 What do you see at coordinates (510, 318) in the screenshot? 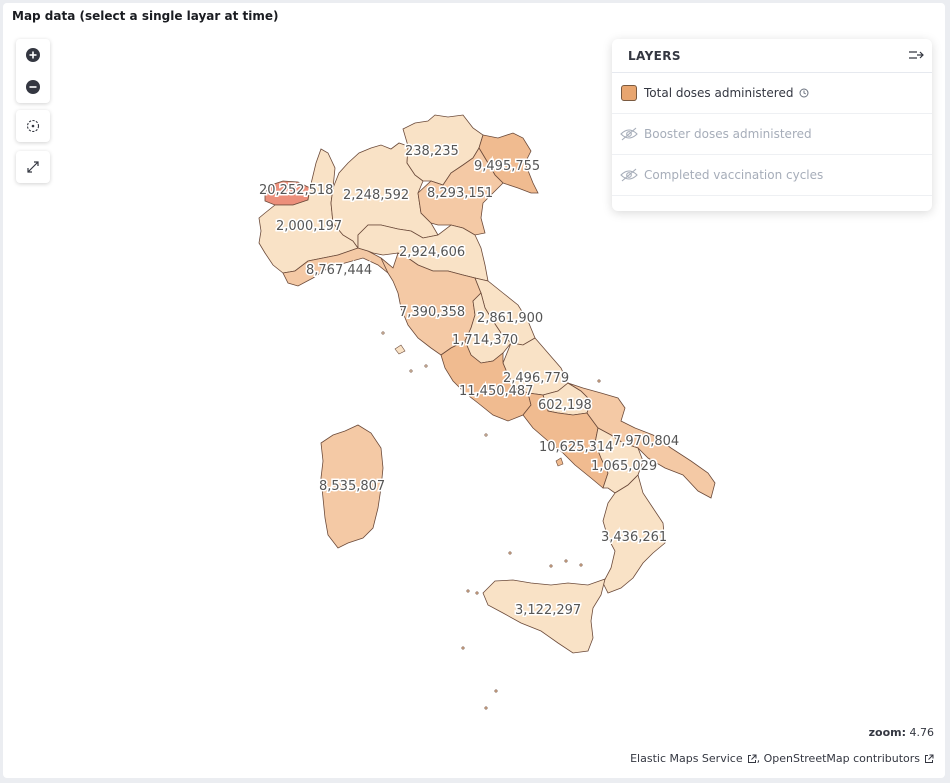
I see `region-label: 2,861,900` at bounding box center [510, 318].